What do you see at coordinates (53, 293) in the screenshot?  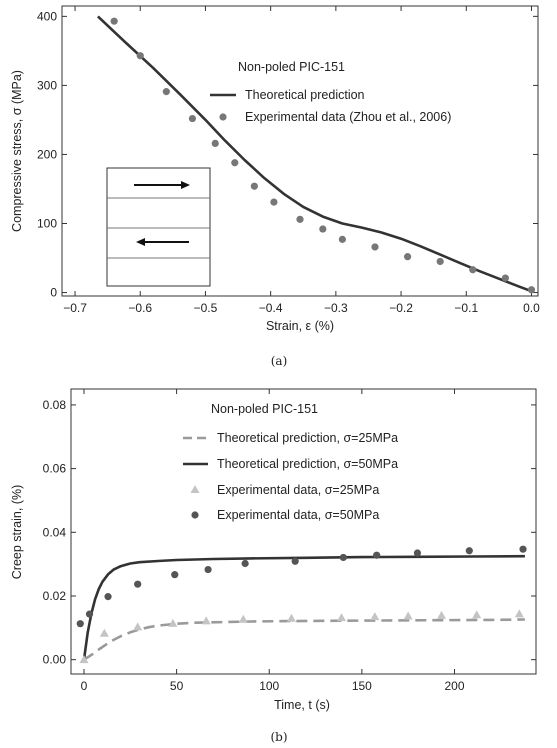 I see `chart-a-ytick-label-0: 0` at bounding box center [53, 293].